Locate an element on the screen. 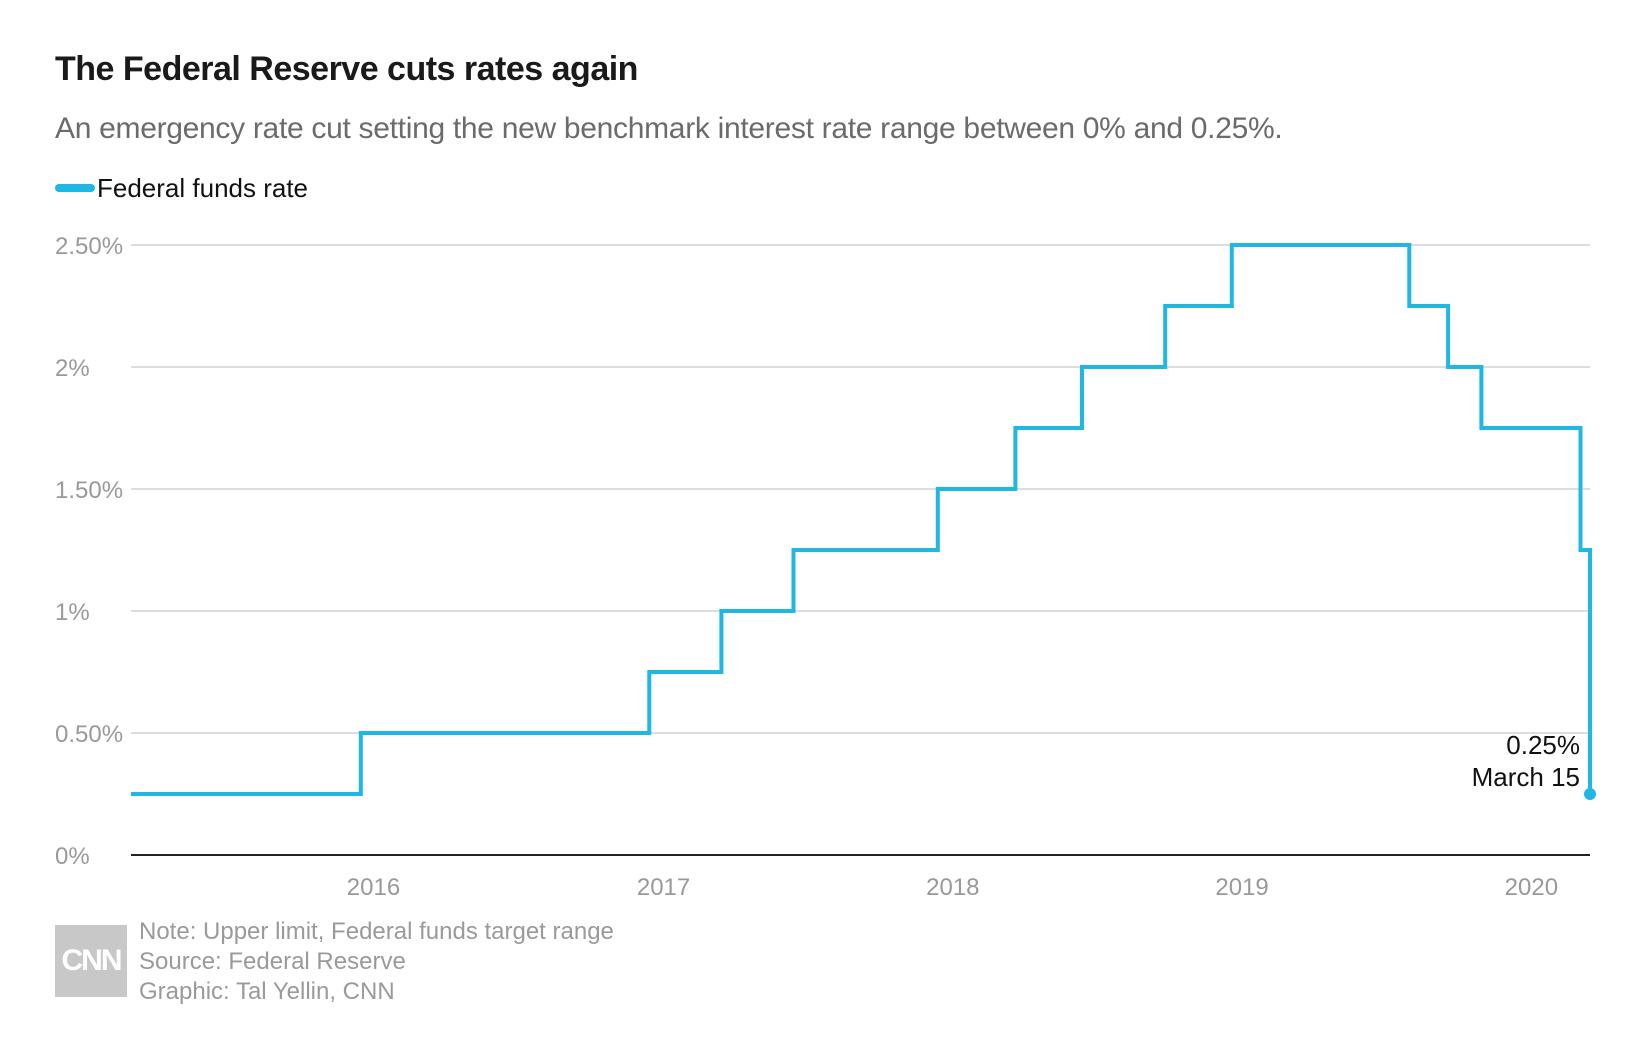  footer-credit: Graphic: Tal Yellin, CNN is located at coordinates (267, 991).